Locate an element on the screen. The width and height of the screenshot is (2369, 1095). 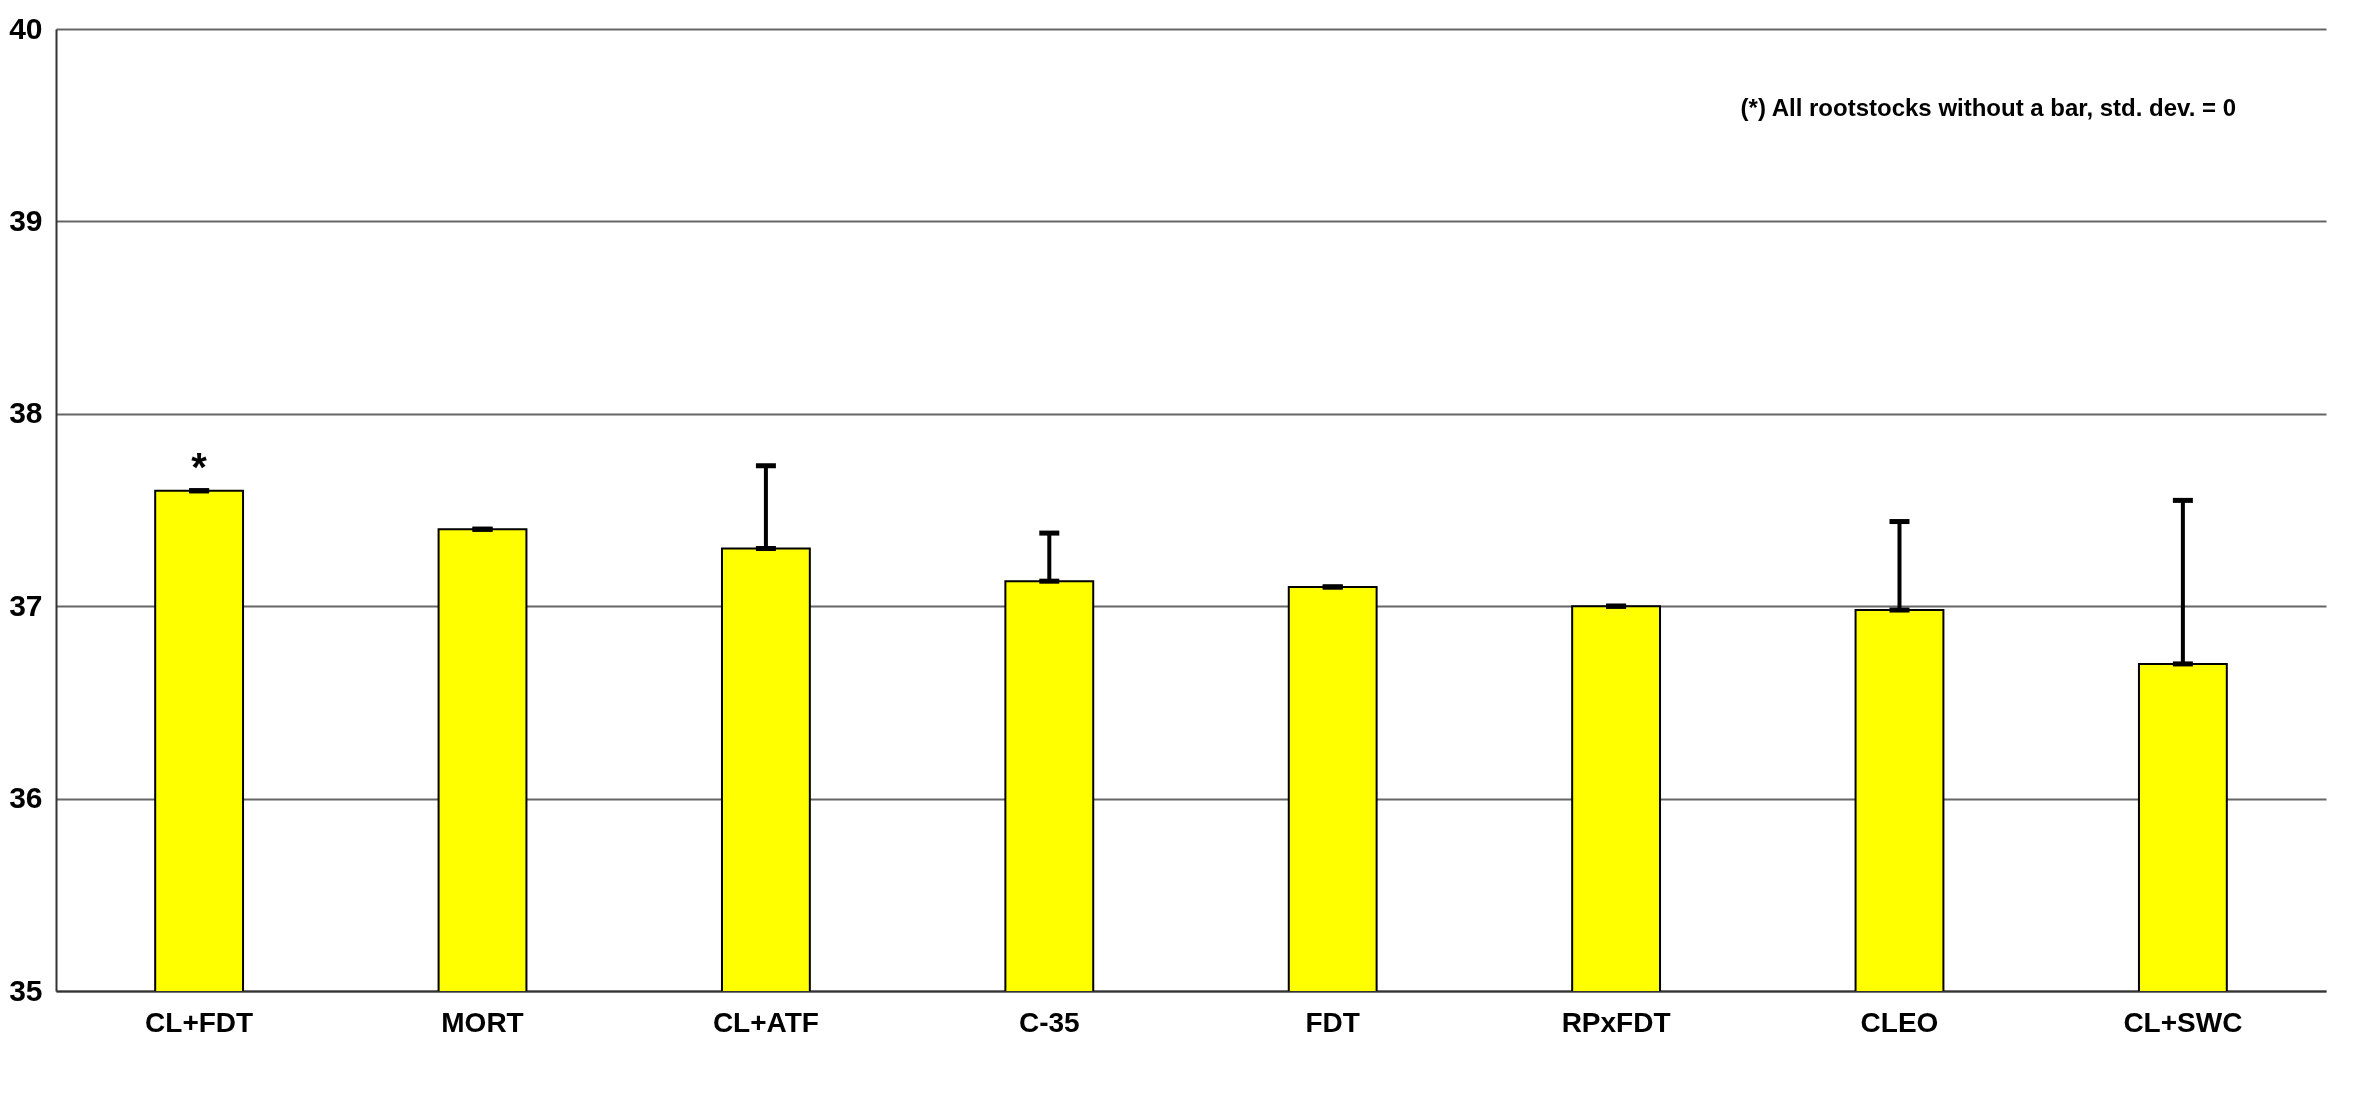
annotation: * is located at coordinates (199, 466).